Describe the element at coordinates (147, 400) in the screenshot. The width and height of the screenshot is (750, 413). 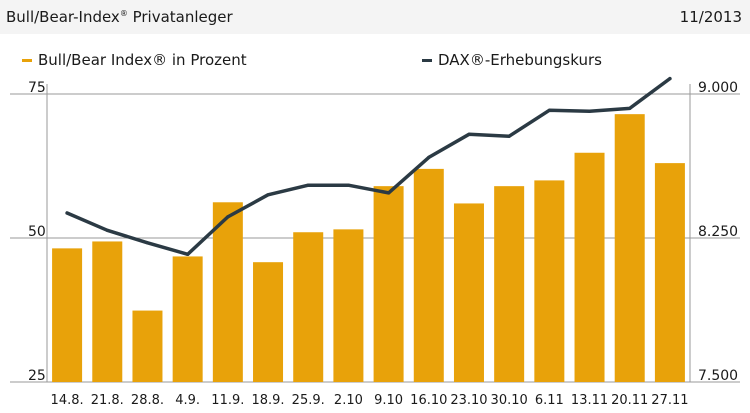
I see `x-tick-label-2: 28.8.` at that location.